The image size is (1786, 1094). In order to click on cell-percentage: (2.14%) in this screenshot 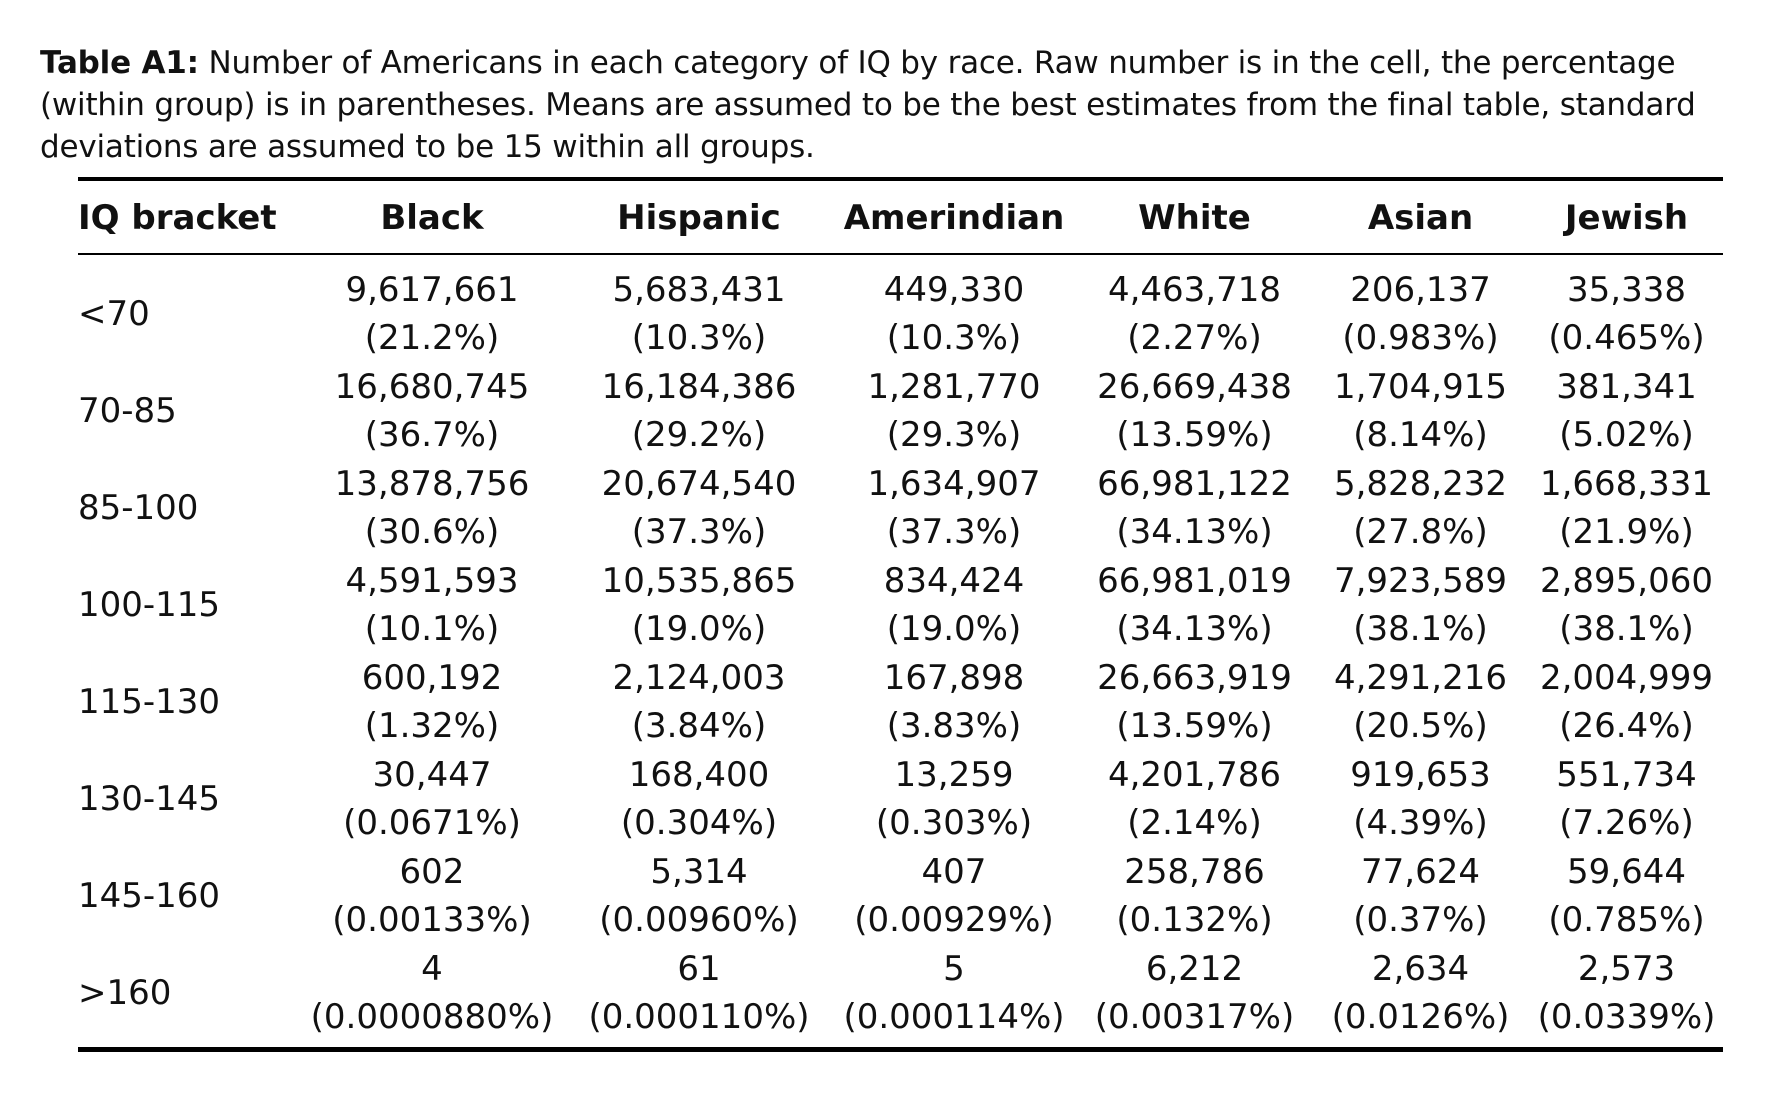, I will do `click(1194, 822)`.